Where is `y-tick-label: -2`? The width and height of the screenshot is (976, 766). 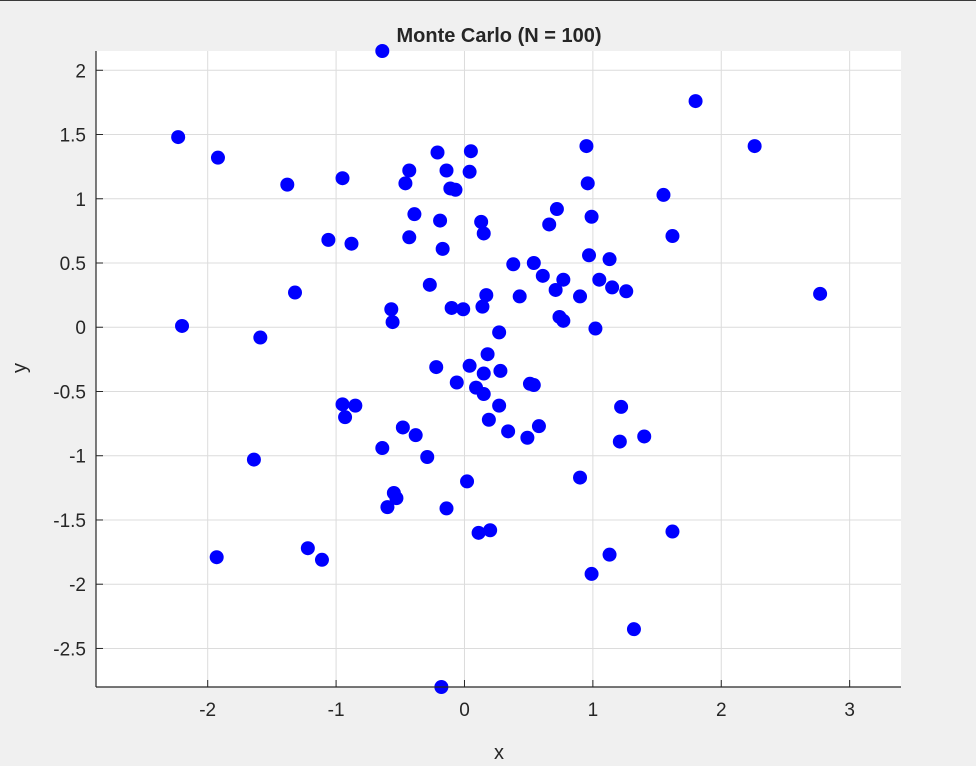
y-tick-label: -2 is located at coordinates (77, 585).